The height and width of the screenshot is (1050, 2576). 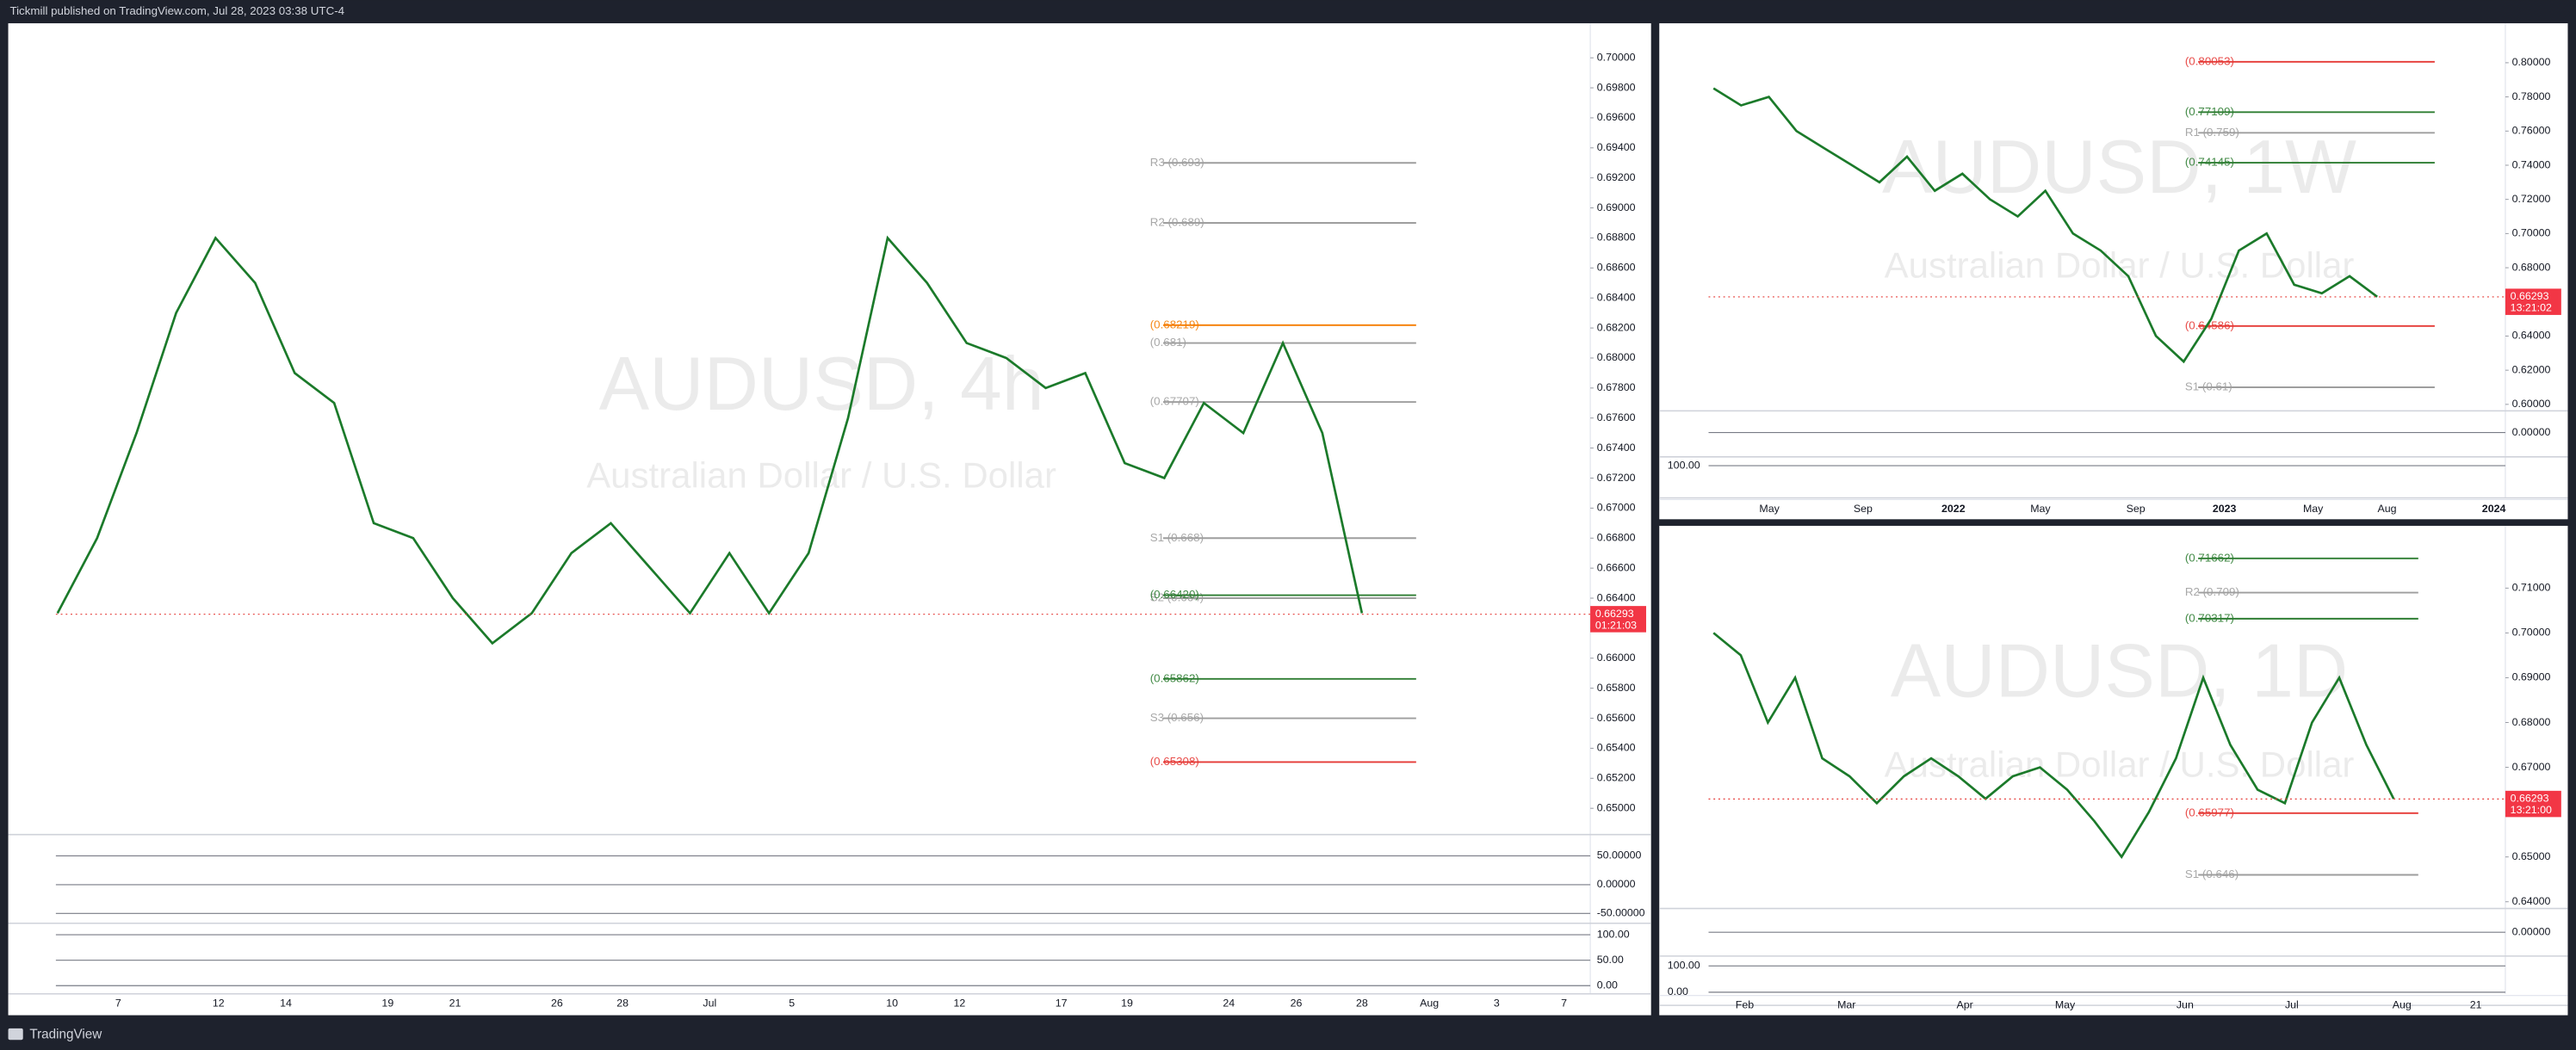 What do you see at coordinates (286, 1004) in the screenshot?
I see `time-label: 14` at bounding box center [286, 1004].